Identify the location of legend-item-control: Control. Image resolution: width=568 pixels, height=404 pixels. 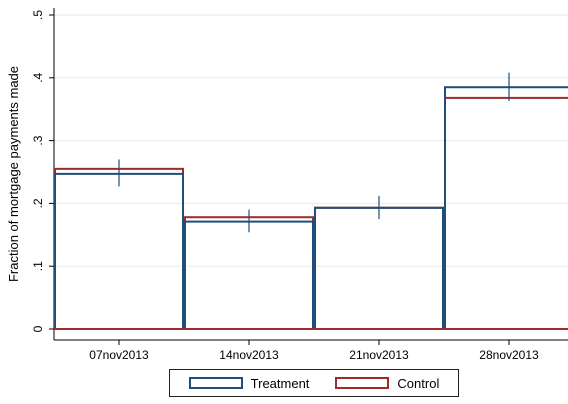
(387, 383).